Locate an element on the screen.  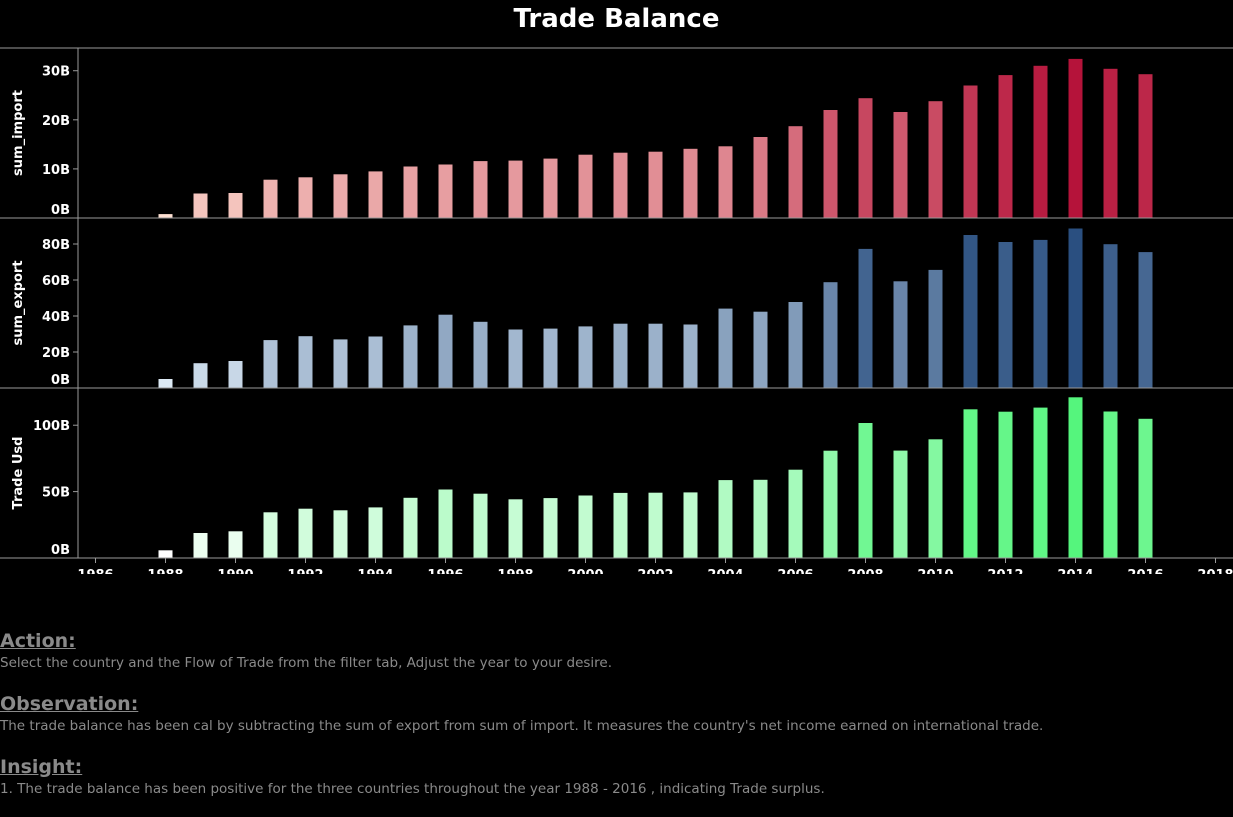
y-tick-label: 10B is located at coordinates (56, 170).